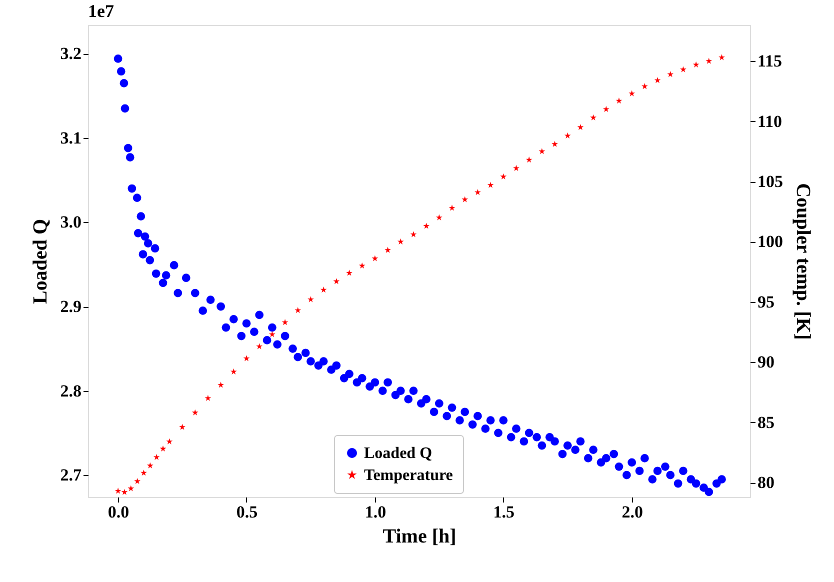 This screenshot has width=834, height=582. What do you see at coordinates (398, 453) in the screenshot?
I see `legend-label: Loaded Q` at bounding box center [398, 453].